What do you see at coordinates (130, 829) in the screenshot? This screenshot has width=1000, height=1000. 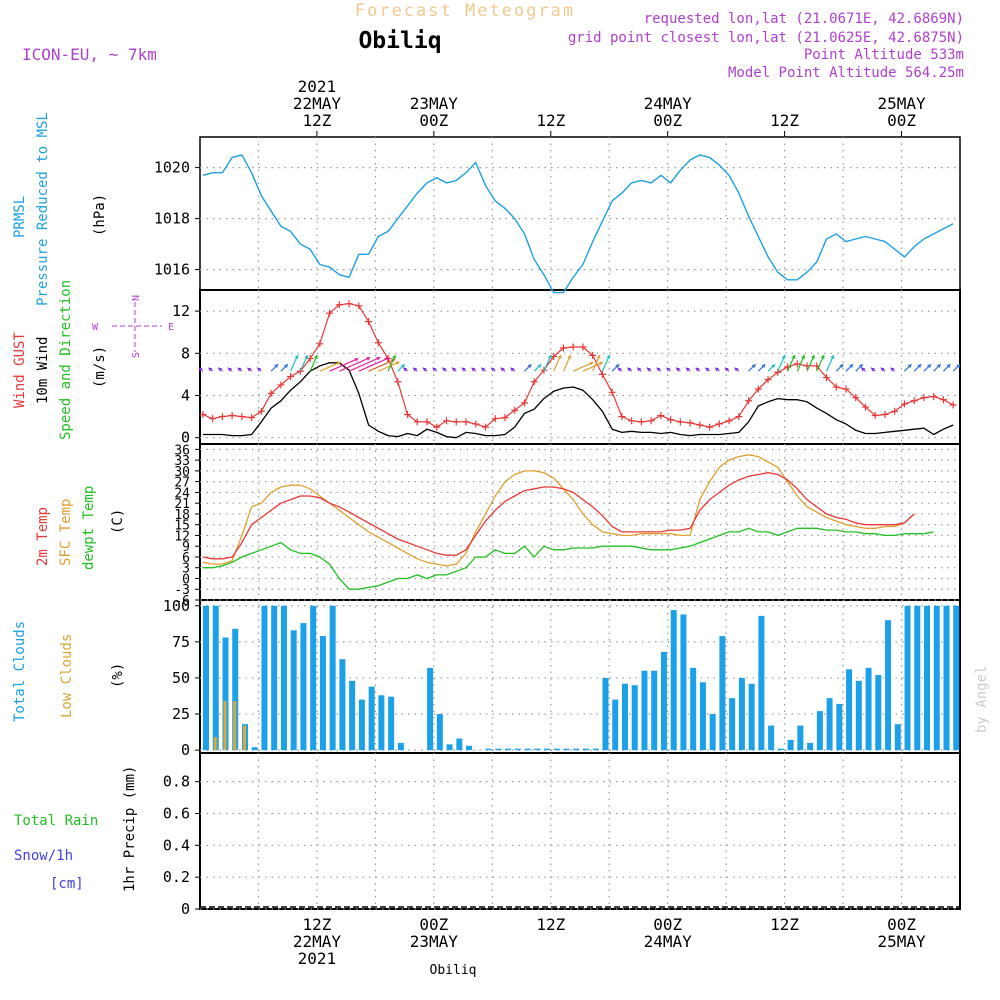 I see `precip-unit: 1hr Precip (mm)` at bounding box center [130, 829].